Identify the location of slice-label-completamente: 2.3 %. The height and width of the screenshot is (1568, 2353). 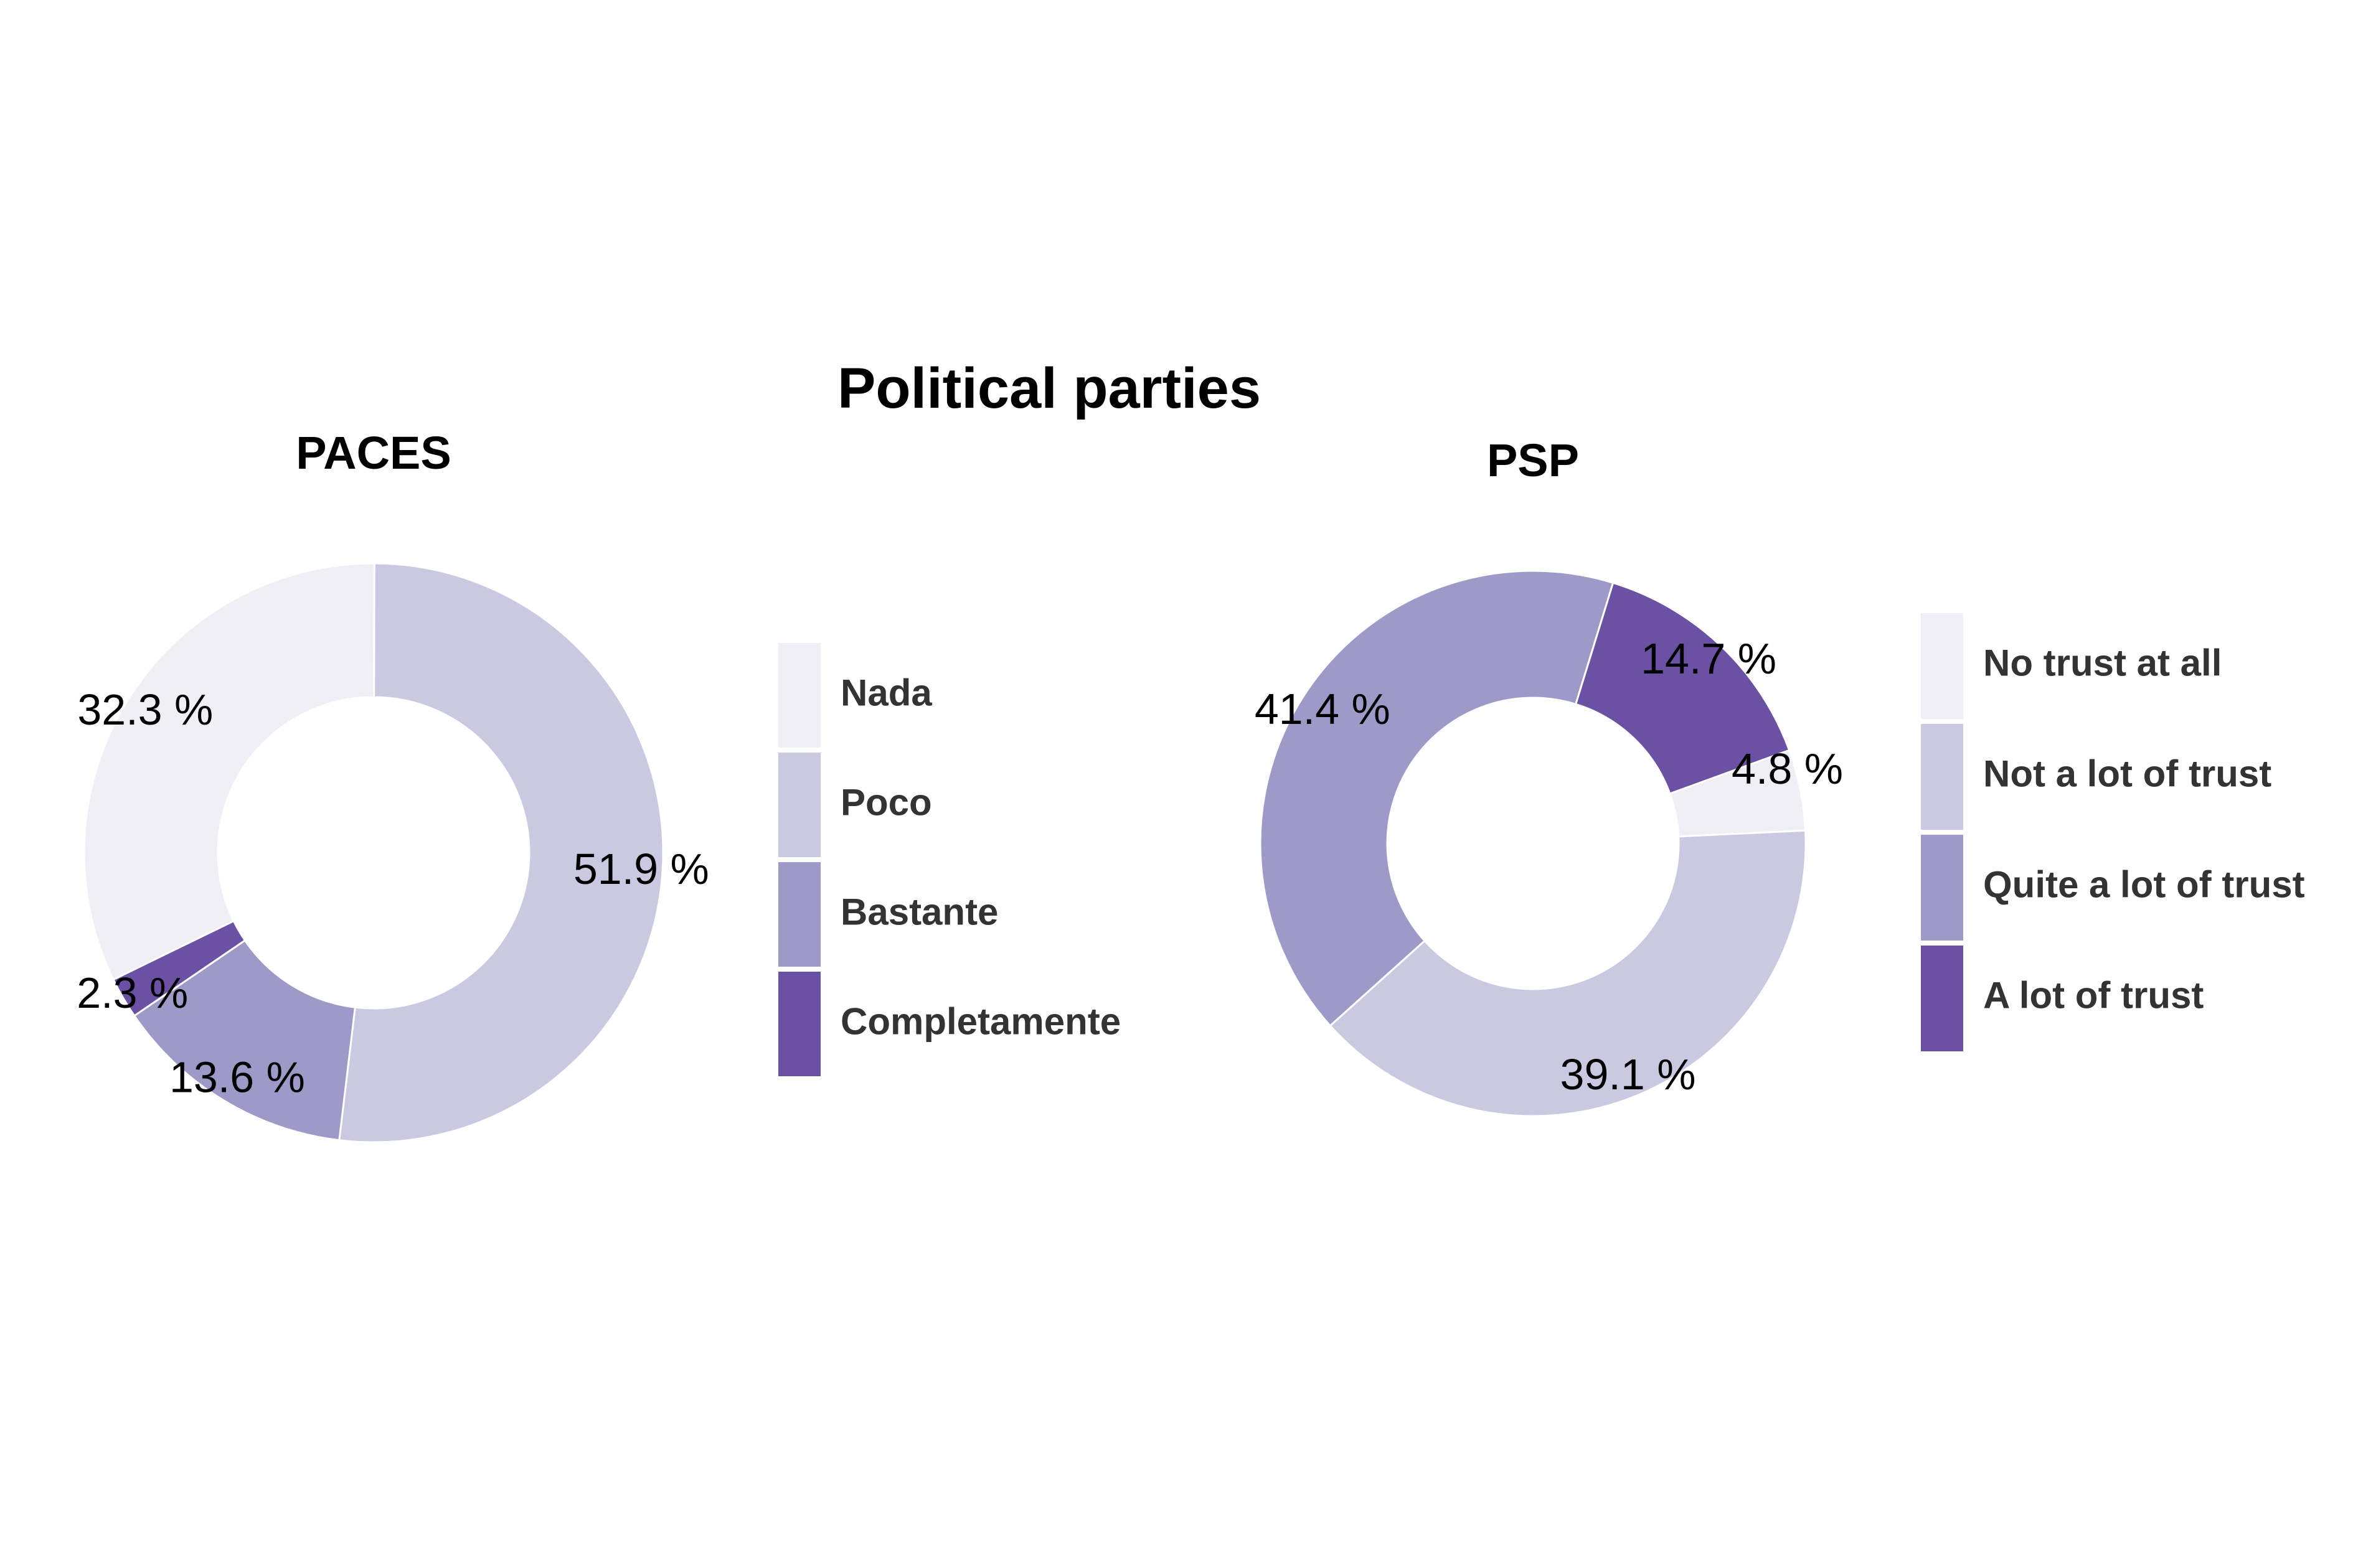
(132, 993).